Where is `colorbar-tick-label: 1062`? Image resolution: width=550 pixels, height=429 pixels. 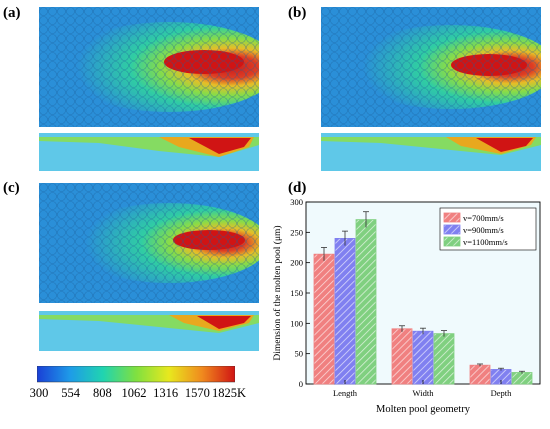 colorbar-tick-label: 1062 is located at coordinates (134, 393).